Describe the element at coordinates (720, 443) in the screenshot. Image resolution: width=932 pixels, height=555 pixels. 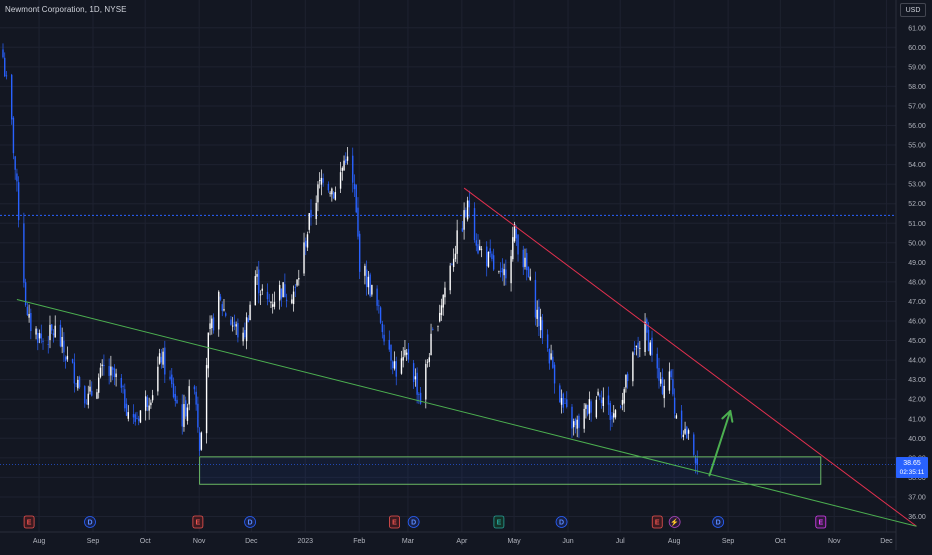
I see `projection-arrow` at that location.